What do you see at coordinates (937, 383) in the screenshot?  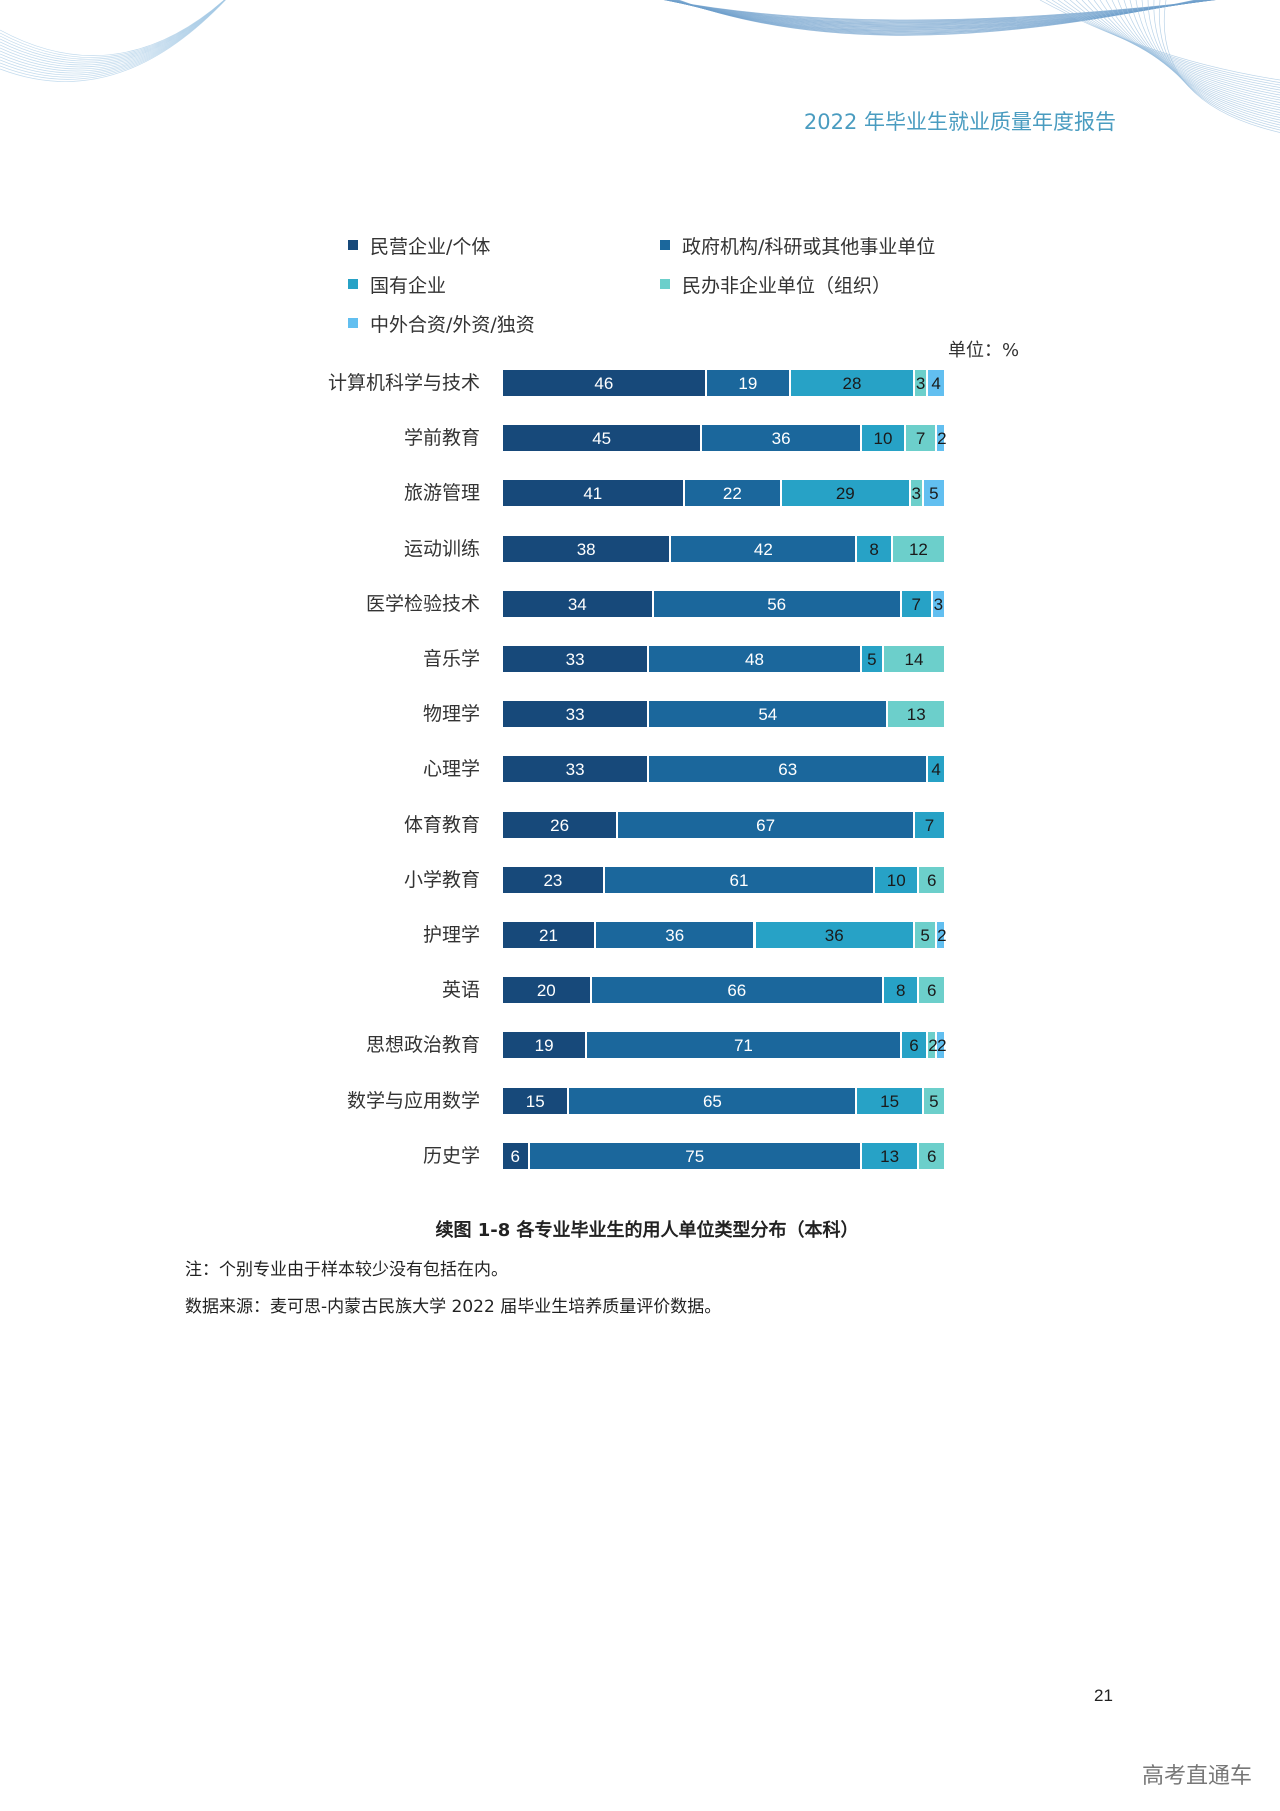 I see `bar-segment: 4` at bounding box center [937, 383].